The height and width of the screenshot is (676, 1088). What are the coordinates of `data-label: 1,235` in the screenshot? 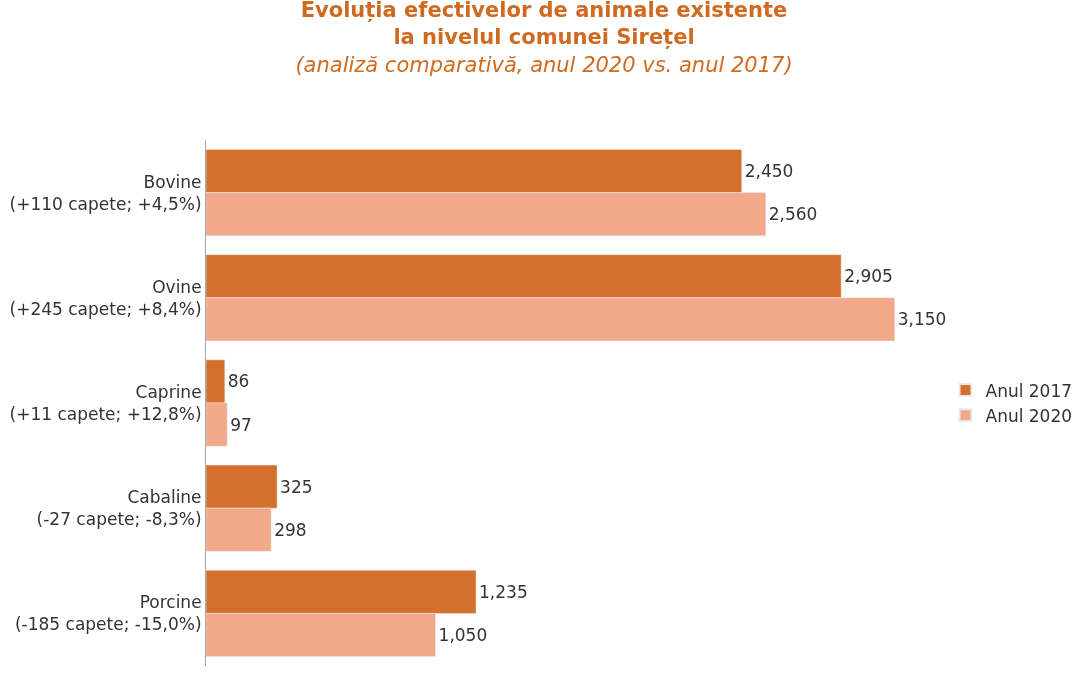 It's located at (503, 591).